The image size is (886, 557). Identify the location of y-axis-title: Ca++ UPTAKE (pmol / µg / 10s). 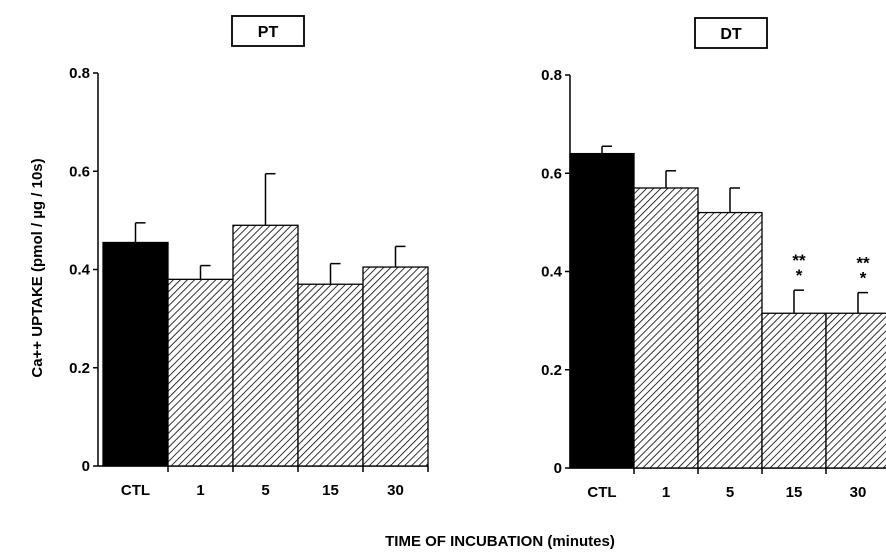
(37, 267).